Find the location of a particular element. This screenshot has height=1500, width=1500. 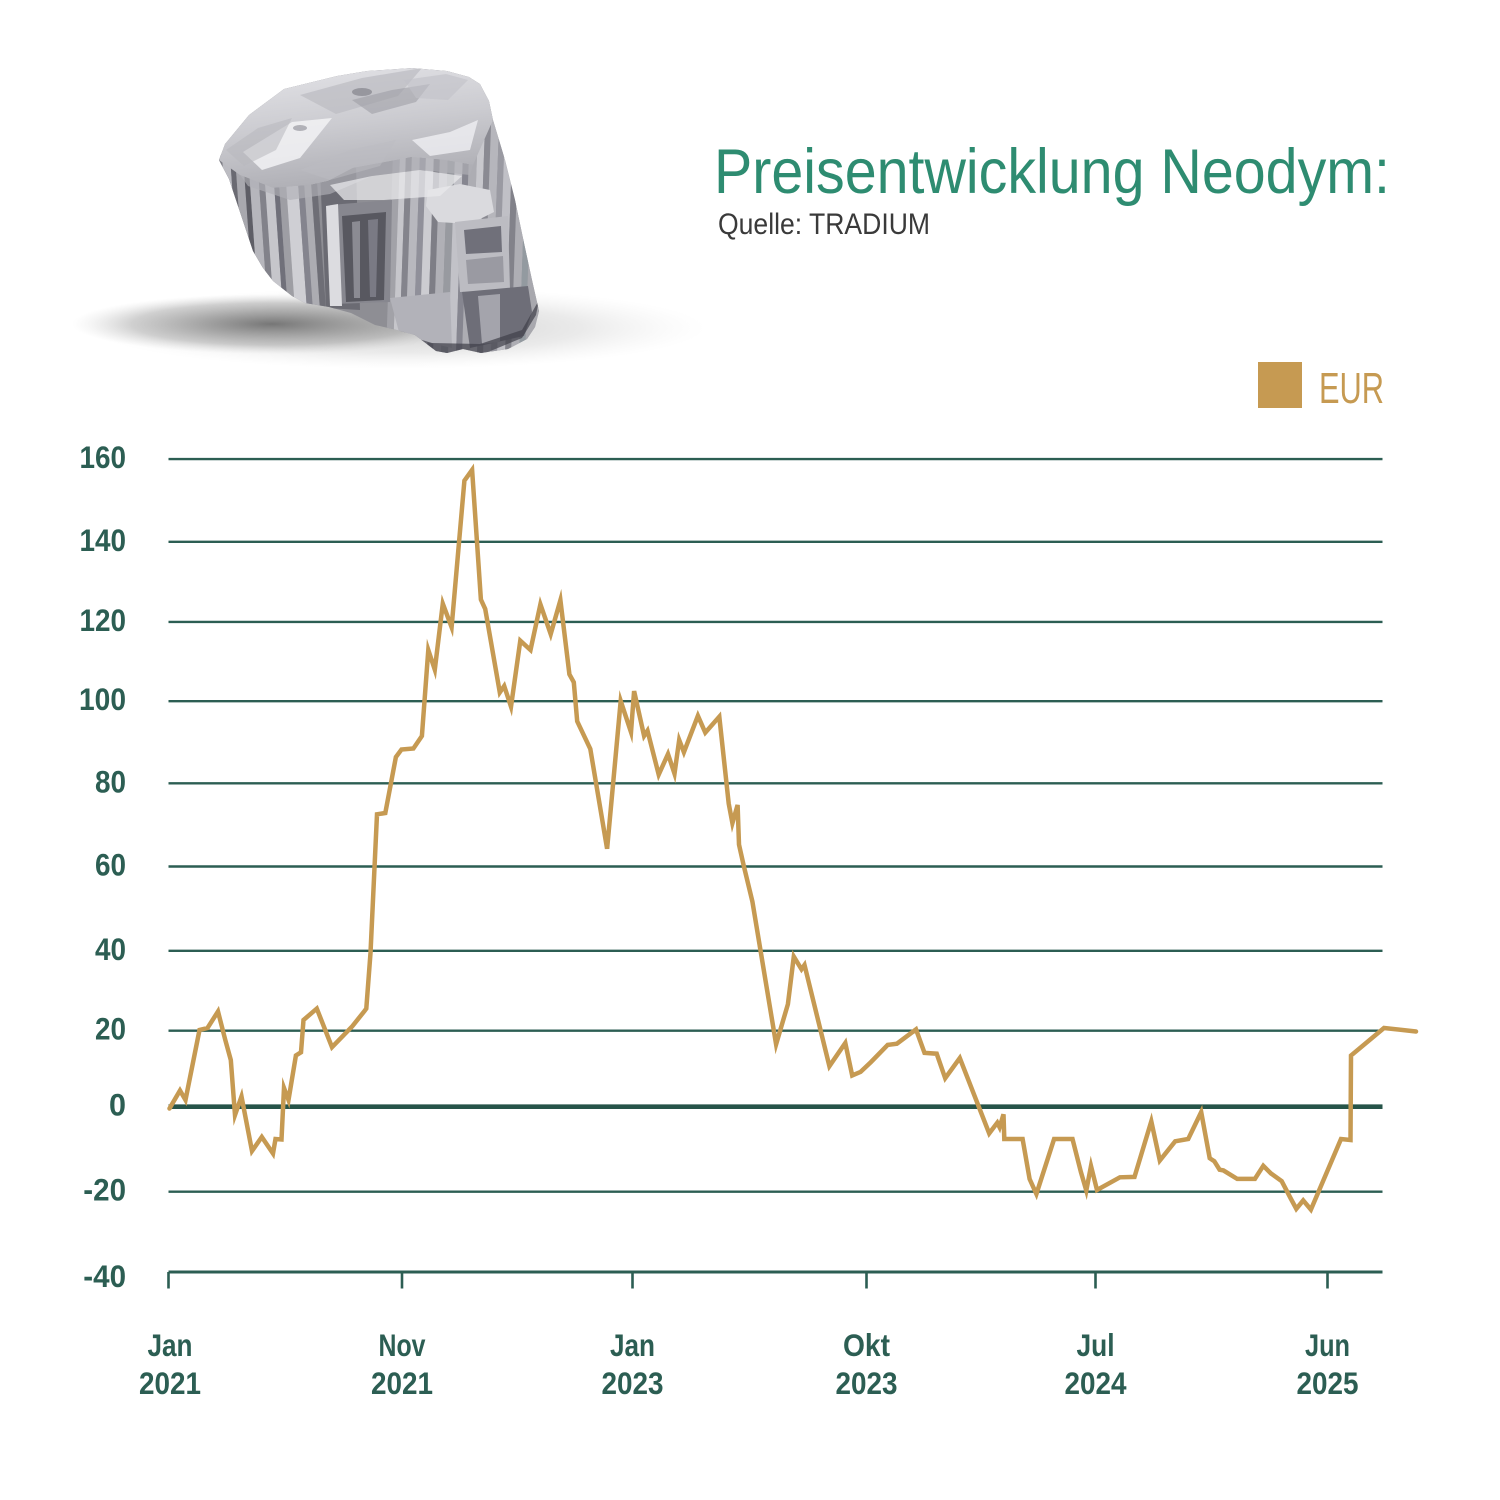

svg-text: 2024 is located at coordinates (1096, 1383).